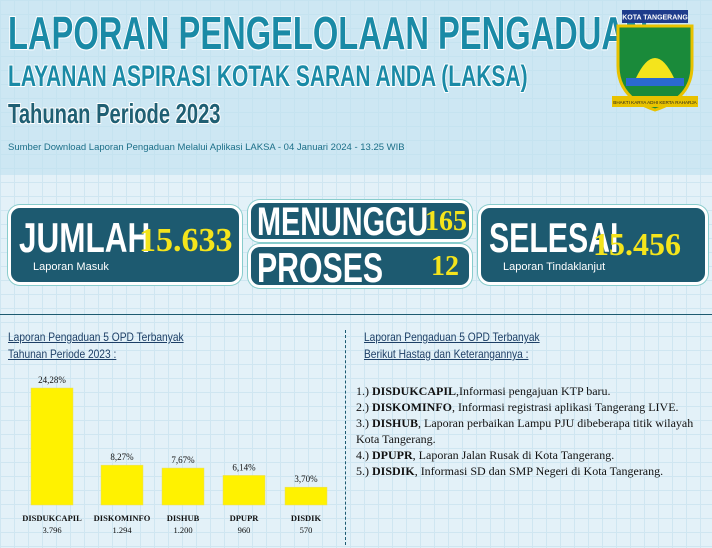 The height and width of the screenshot is (548, 712). Describe the element at coordinates (85, 237) in the screenshot. I see `total-label: JUMLAH` at that location.